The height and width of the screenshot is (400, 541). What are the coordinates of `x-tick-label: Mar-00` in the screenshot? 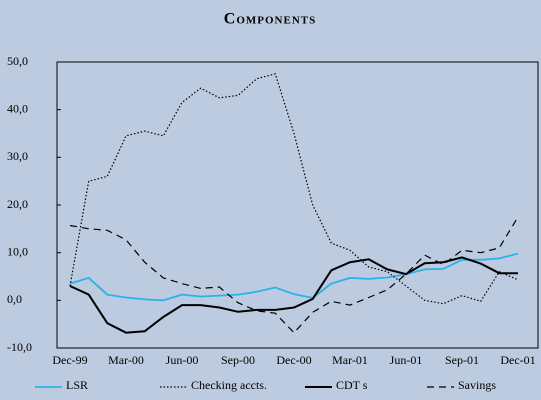 It's located at (126, 360).